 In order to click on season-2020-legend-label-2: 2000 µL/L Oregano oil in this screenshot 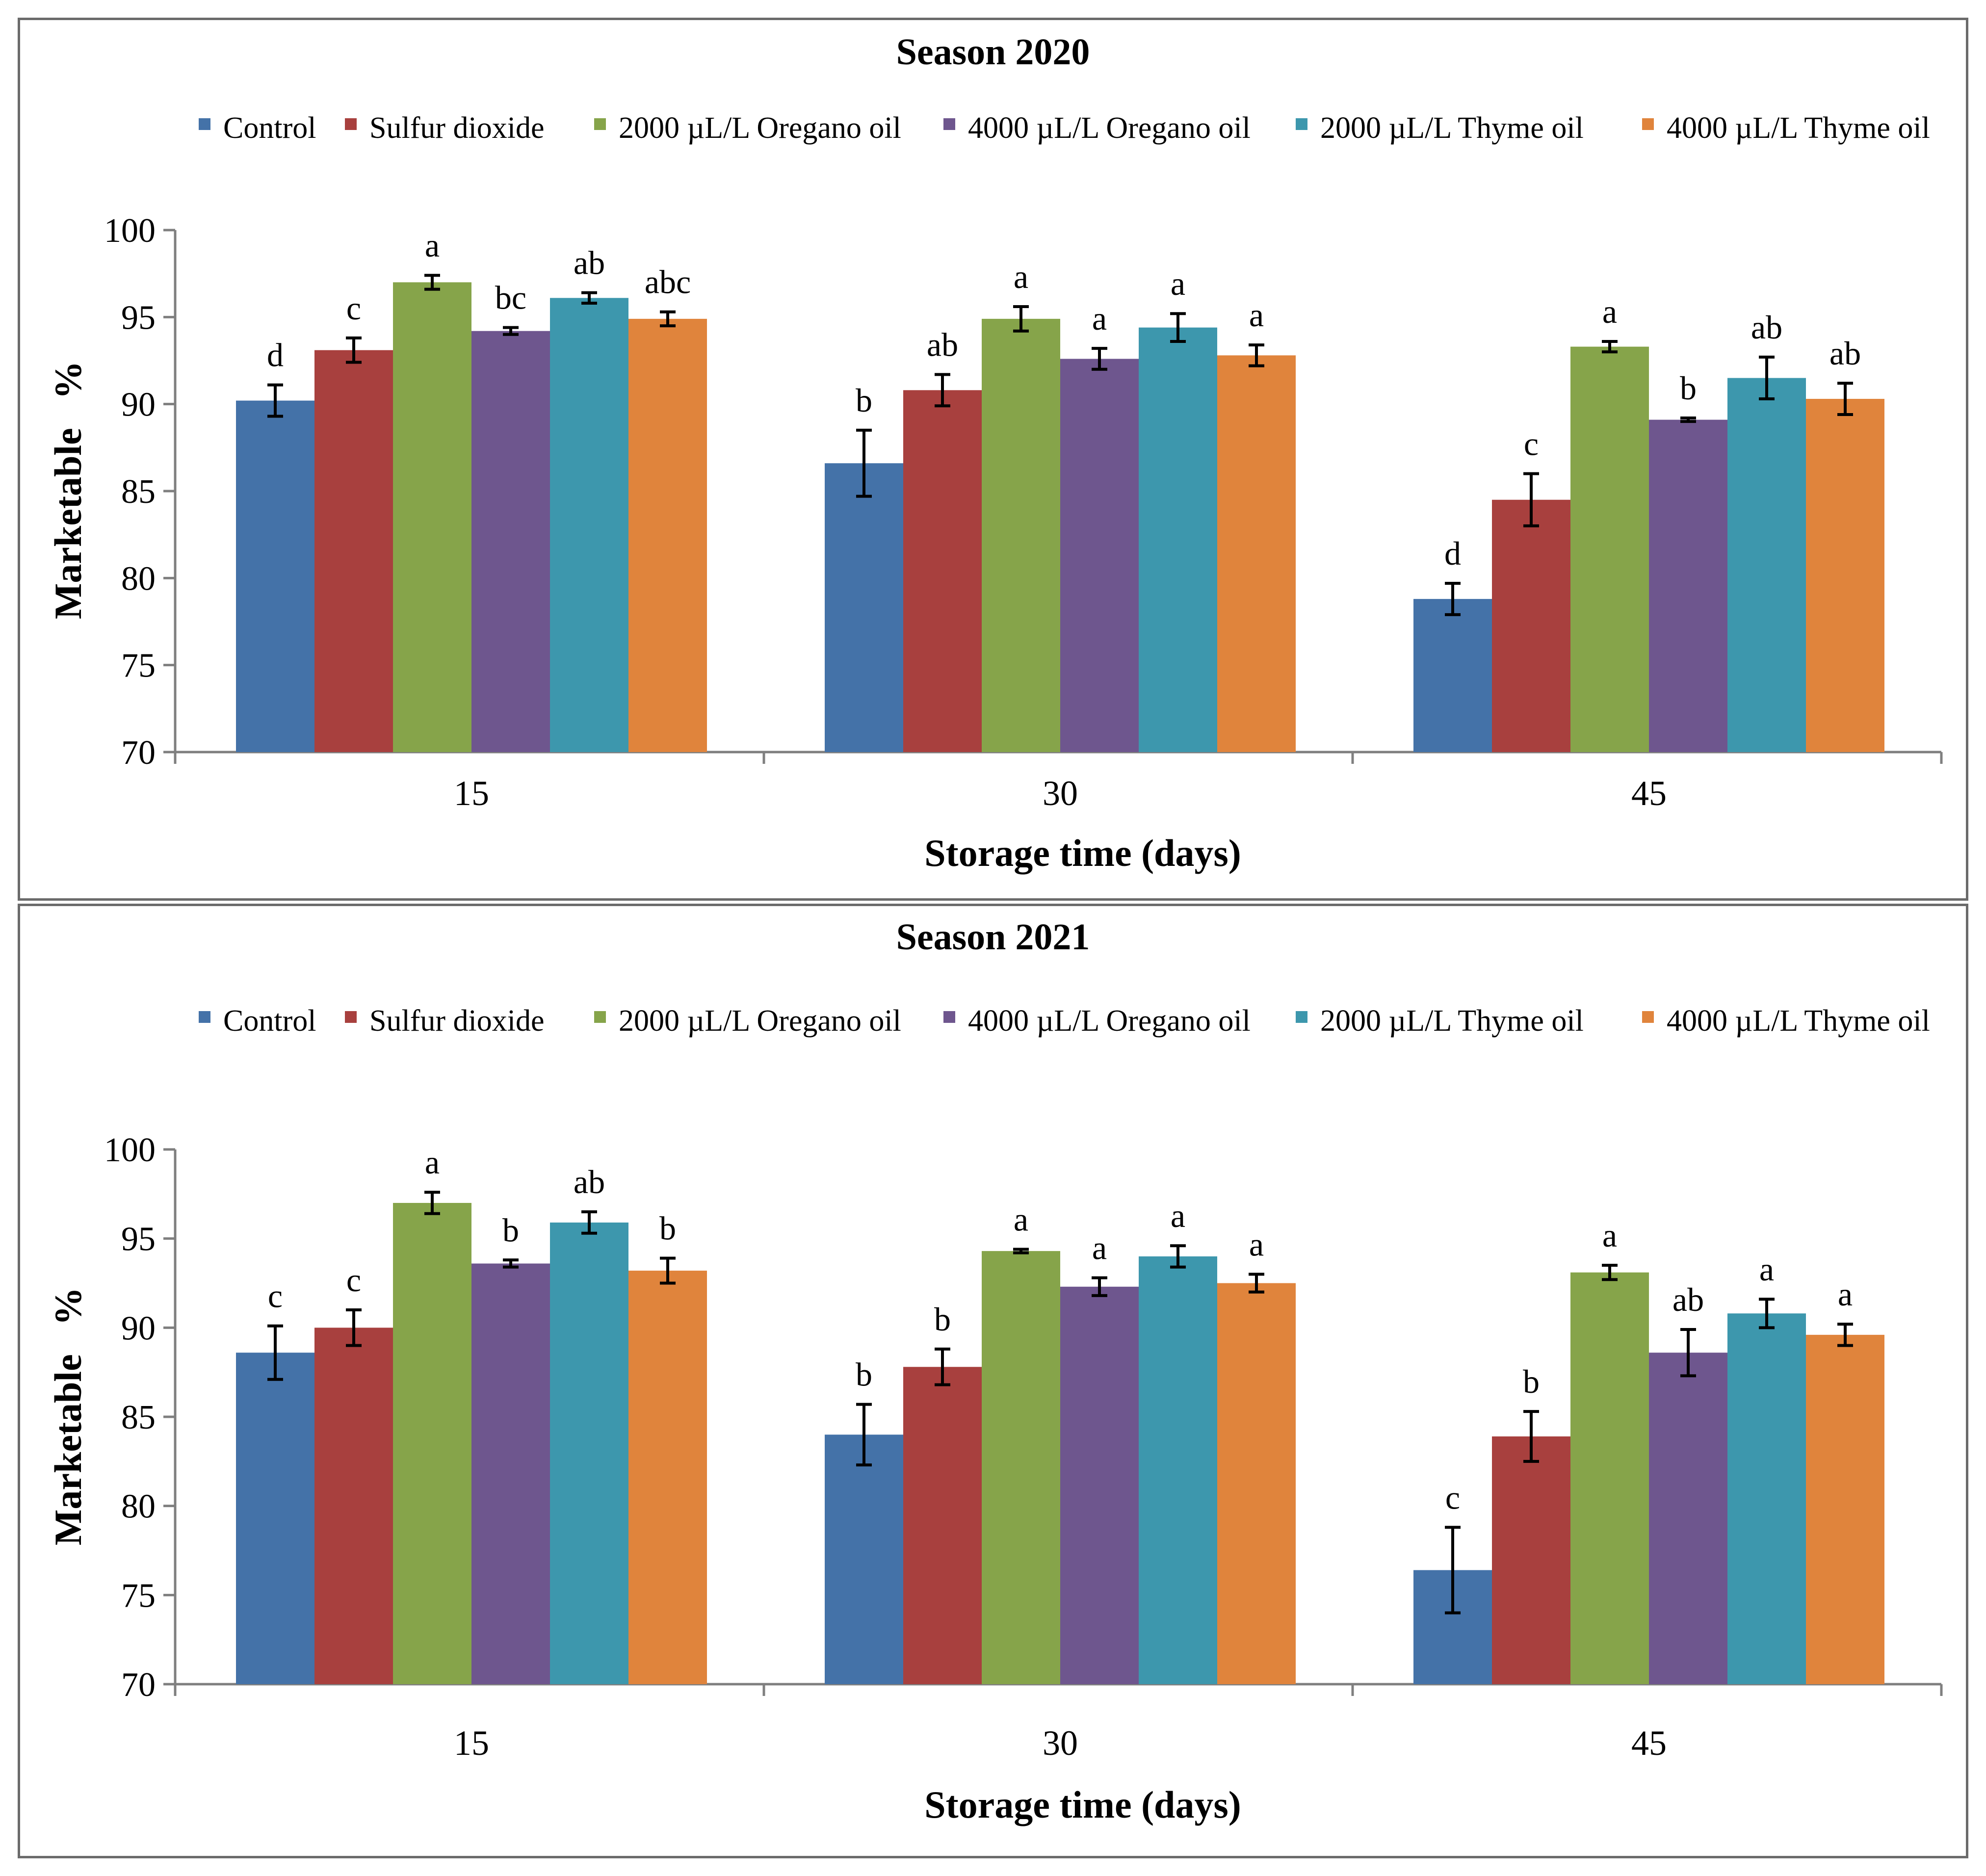, I will do `click(760, 128)`.